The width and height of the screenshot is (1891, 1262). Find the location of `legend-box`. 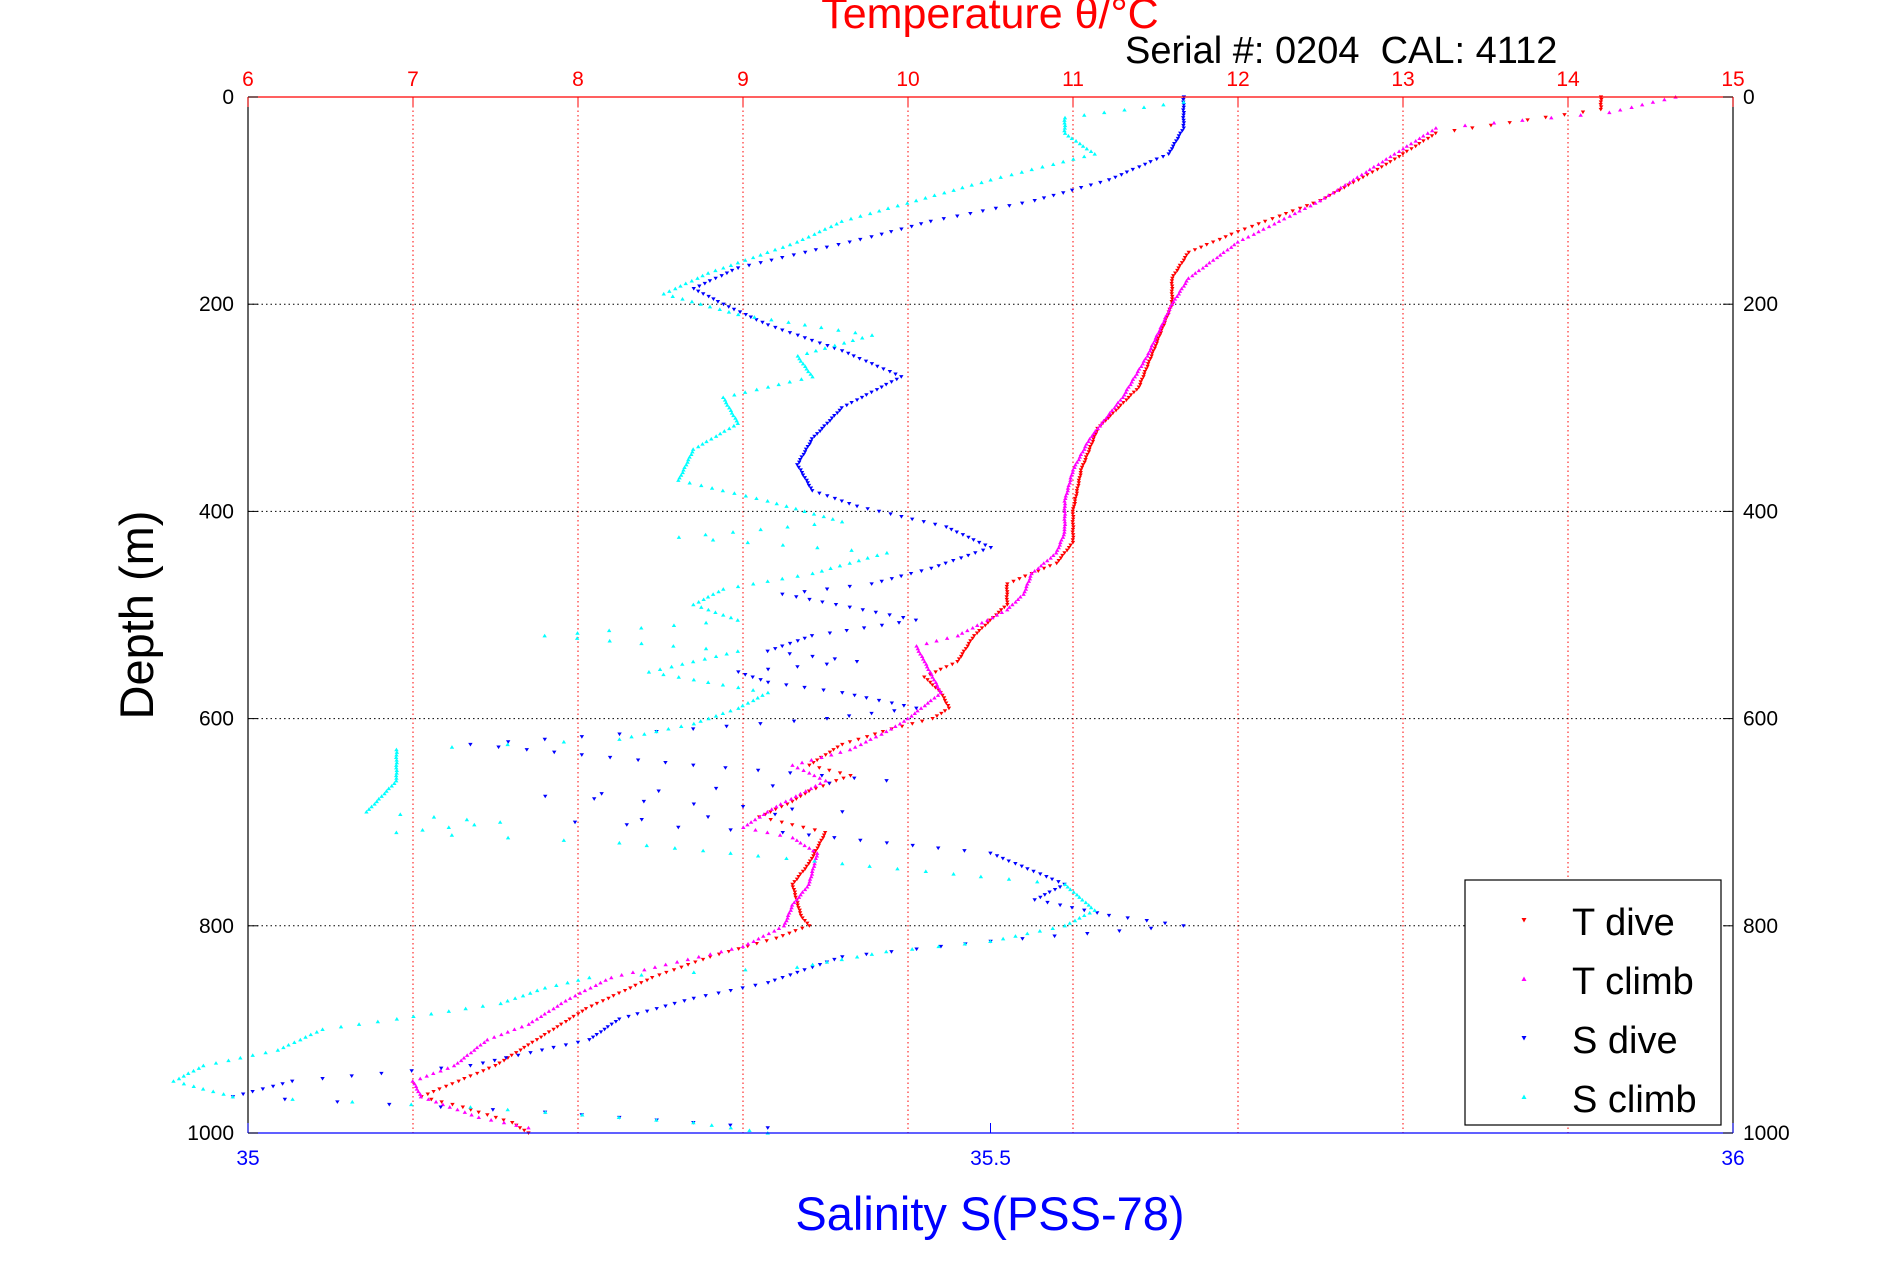

legend-box is located at coordinates (1593, 1002).